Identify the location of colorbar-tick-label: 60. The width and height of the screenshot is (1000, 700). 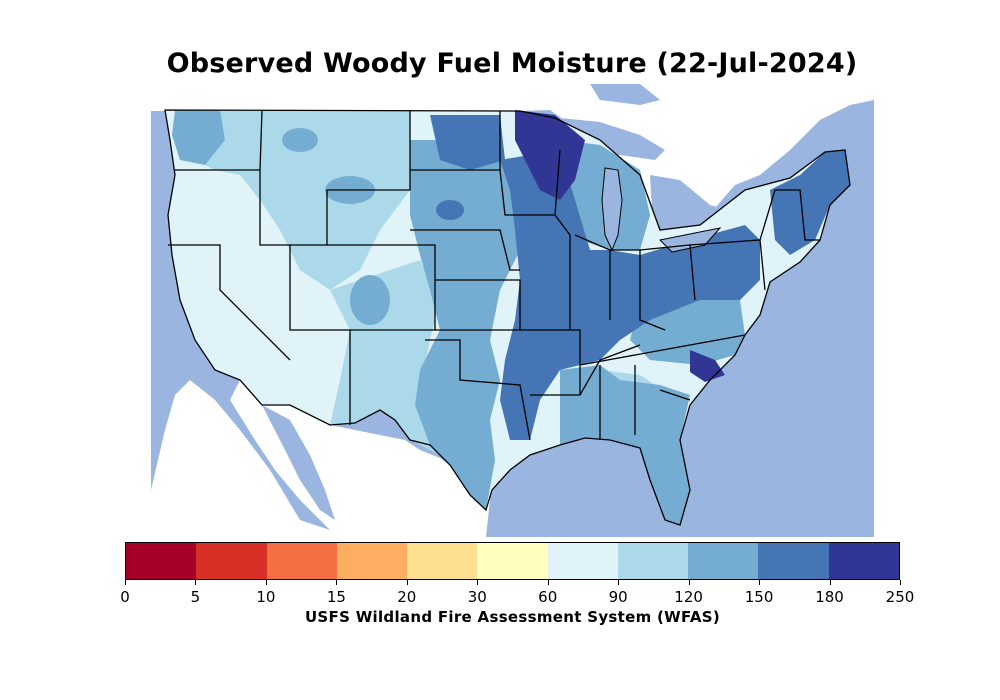
(548, 597).